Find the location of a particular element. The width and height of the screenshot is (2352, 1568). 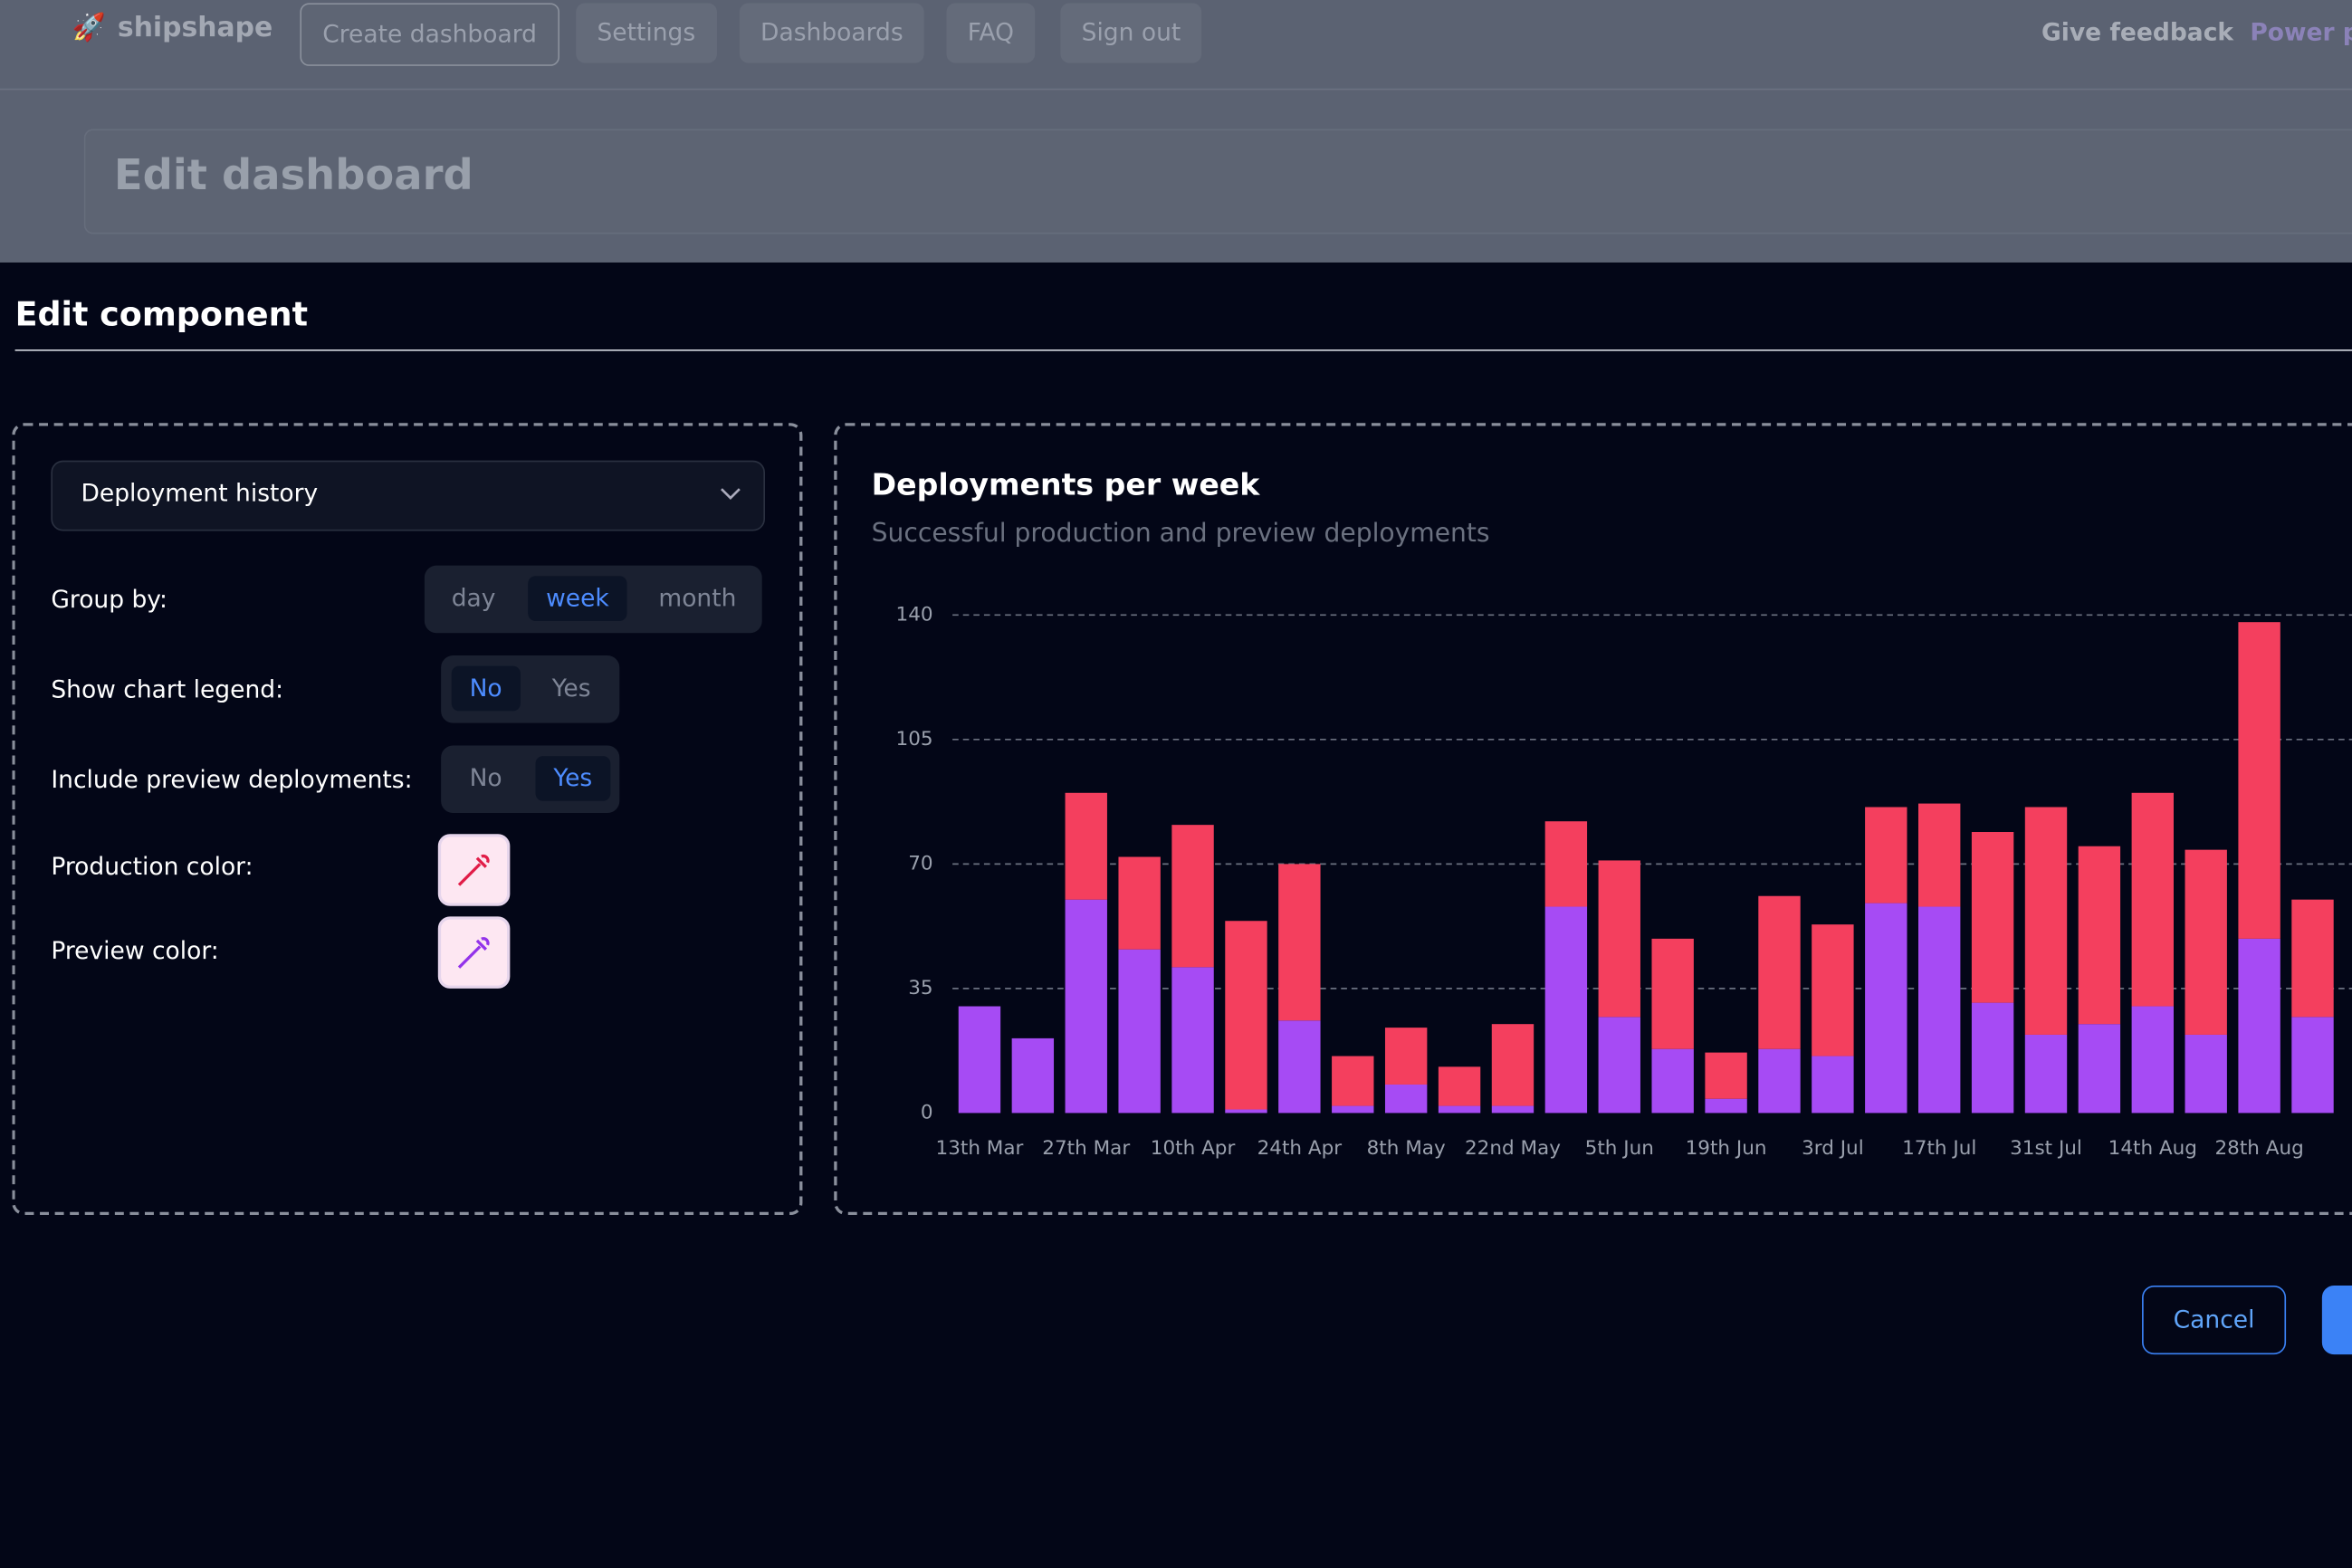

x-tick-label: 17th Jul is located at coordinates (1939, 1148).